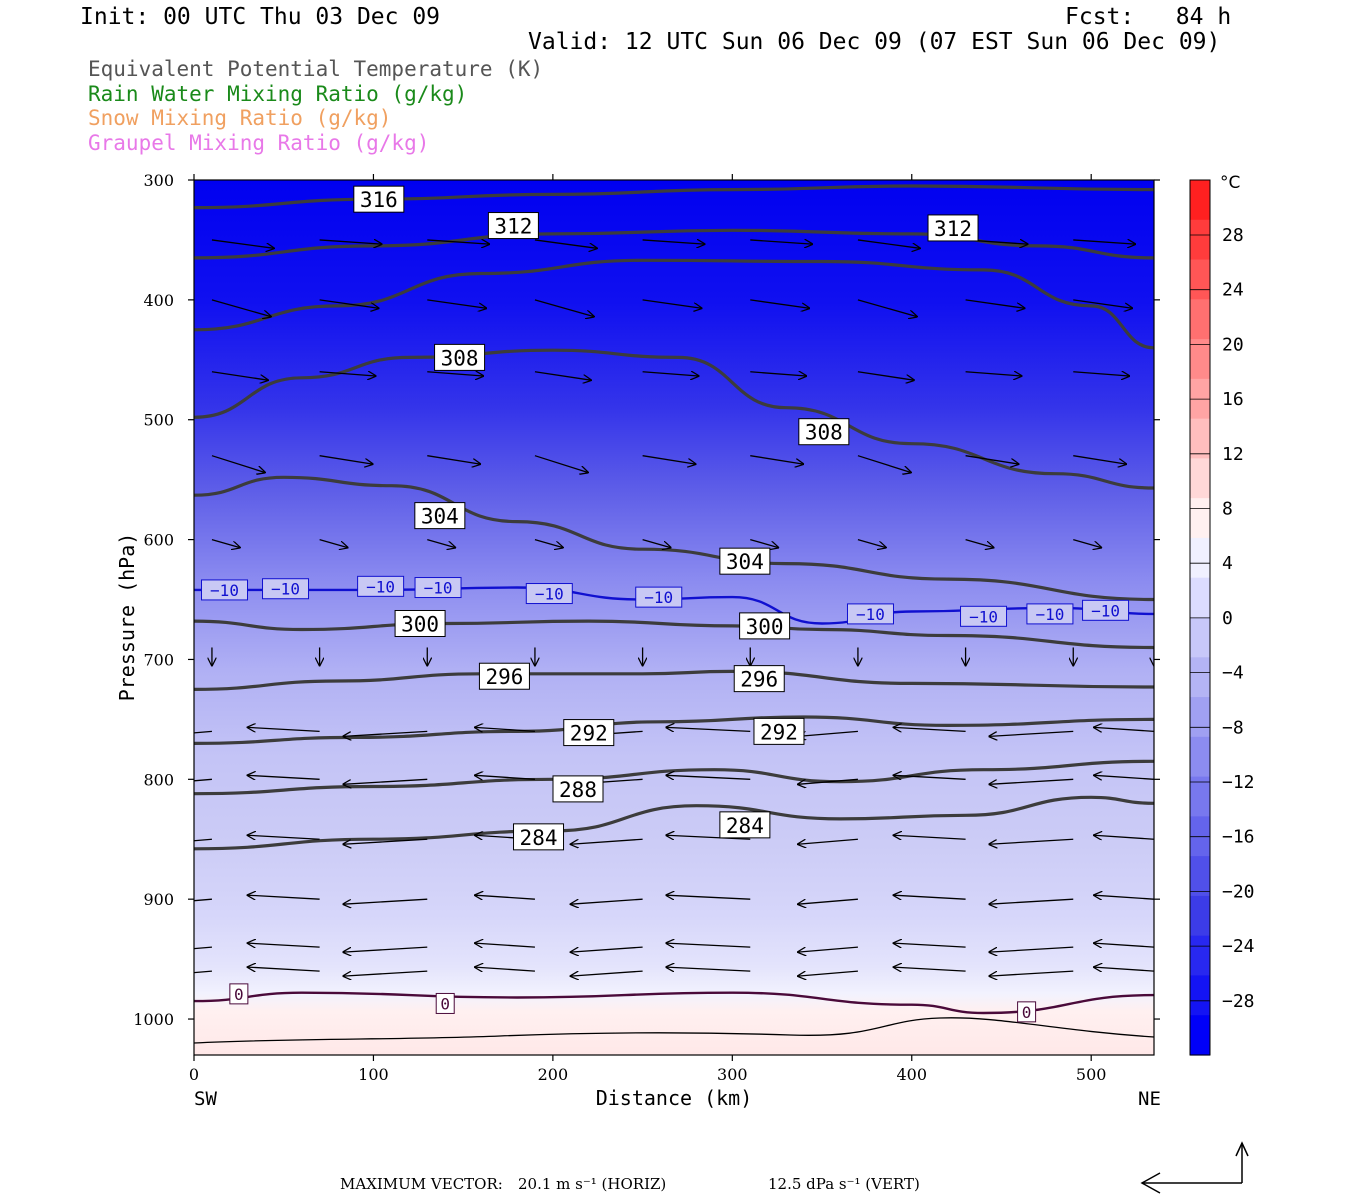 This screenshot has width=1350, height=1200. Describe the element at coordinates (779, 732) in the screenshot. I see `contour-label: 292` at that location.